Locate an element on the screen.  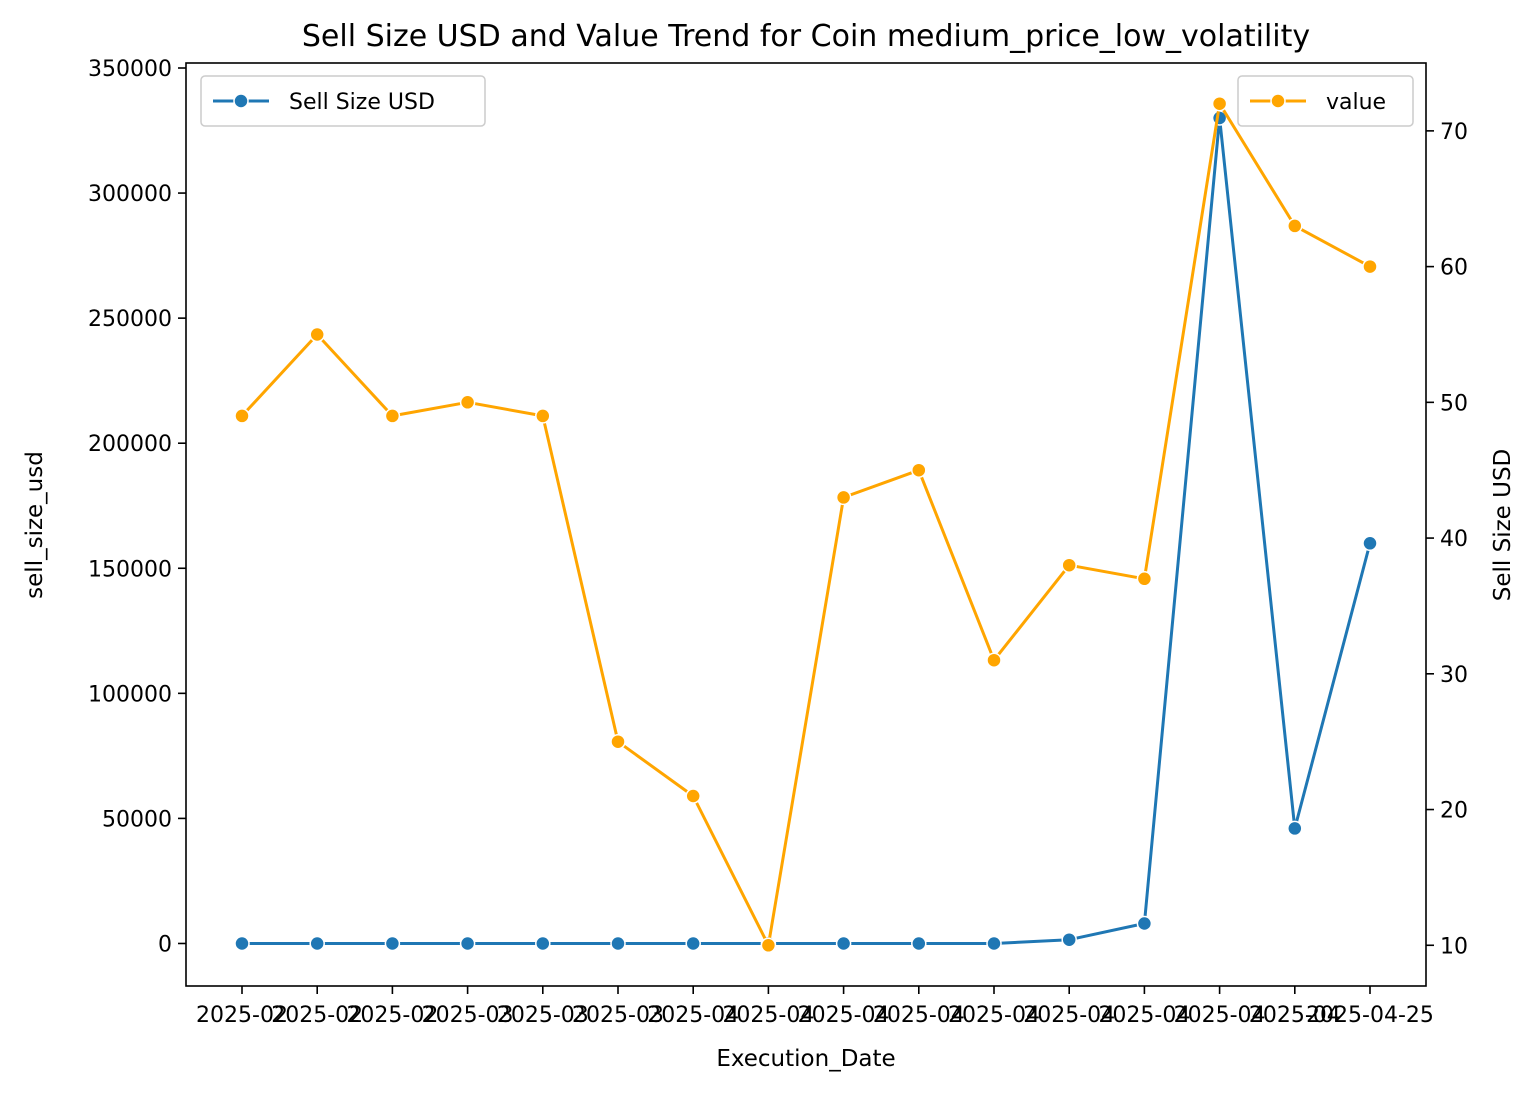
left-y-axis-label: sell_size_usd is located at coordinates (35, 525).